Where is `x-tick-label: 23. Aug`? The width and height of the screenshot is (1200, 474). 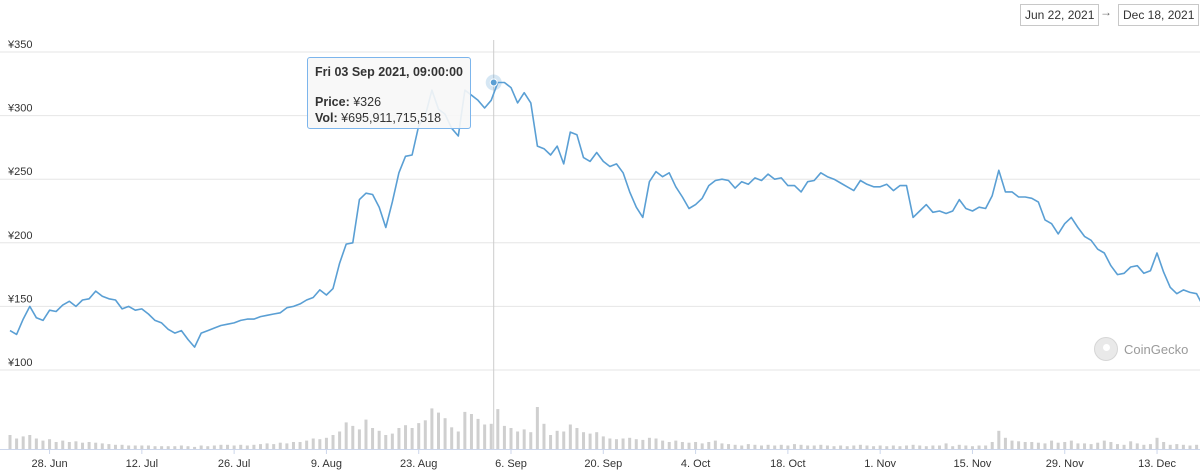
x-tick-label: 23. Aug is located at coordinates (418, 464).